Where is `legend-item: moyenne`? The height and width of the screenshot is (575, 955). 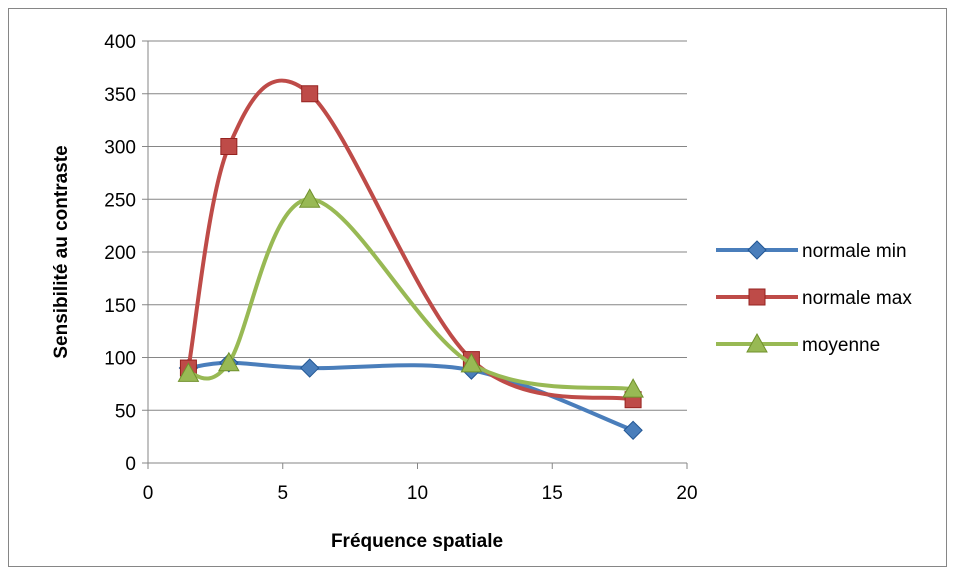 legend-item: moyenne is located at coordinates (798, 344).